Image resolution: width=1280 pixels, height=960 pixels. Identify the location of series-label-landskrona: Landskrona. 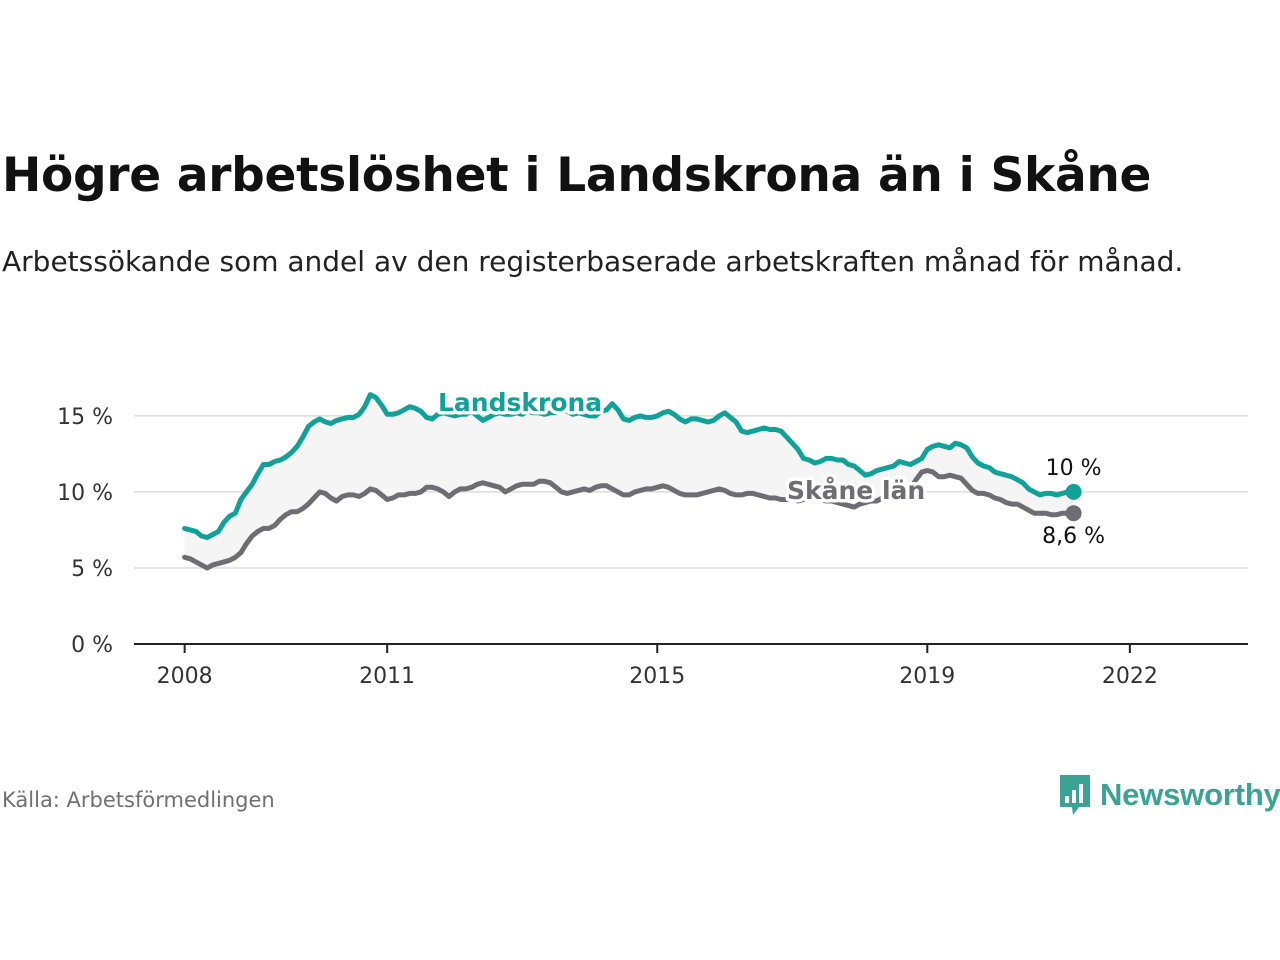
(520, 402).